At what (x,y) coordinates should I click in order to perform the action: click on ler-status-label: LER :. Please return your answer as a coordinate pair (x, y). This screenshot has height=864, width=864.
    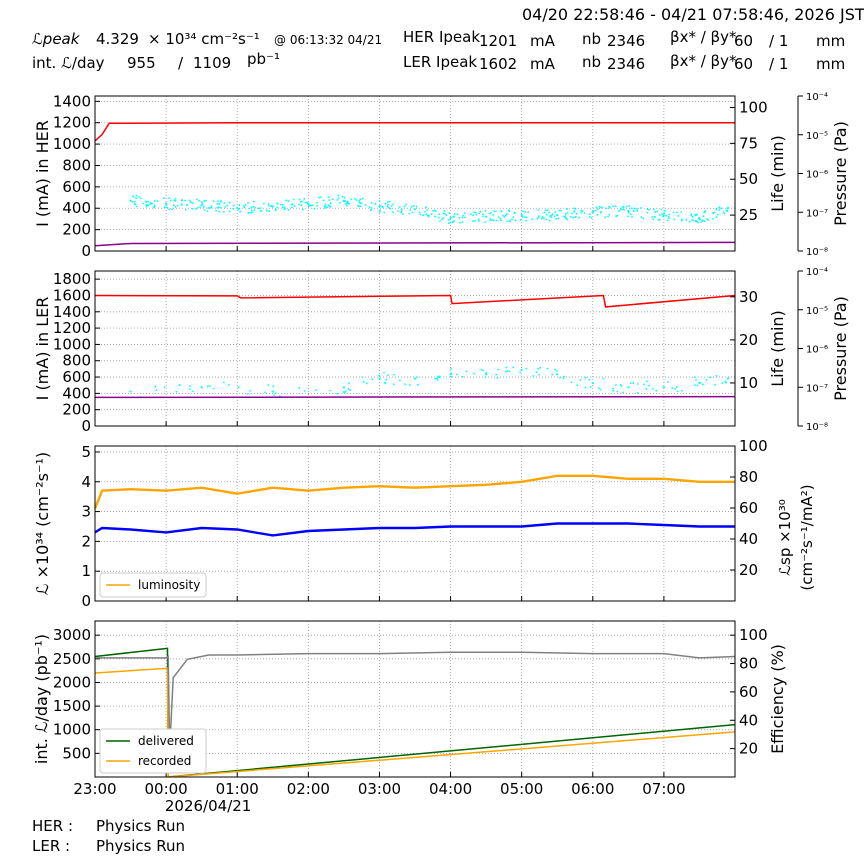
    Looking at the image, I should click on (51, 846).